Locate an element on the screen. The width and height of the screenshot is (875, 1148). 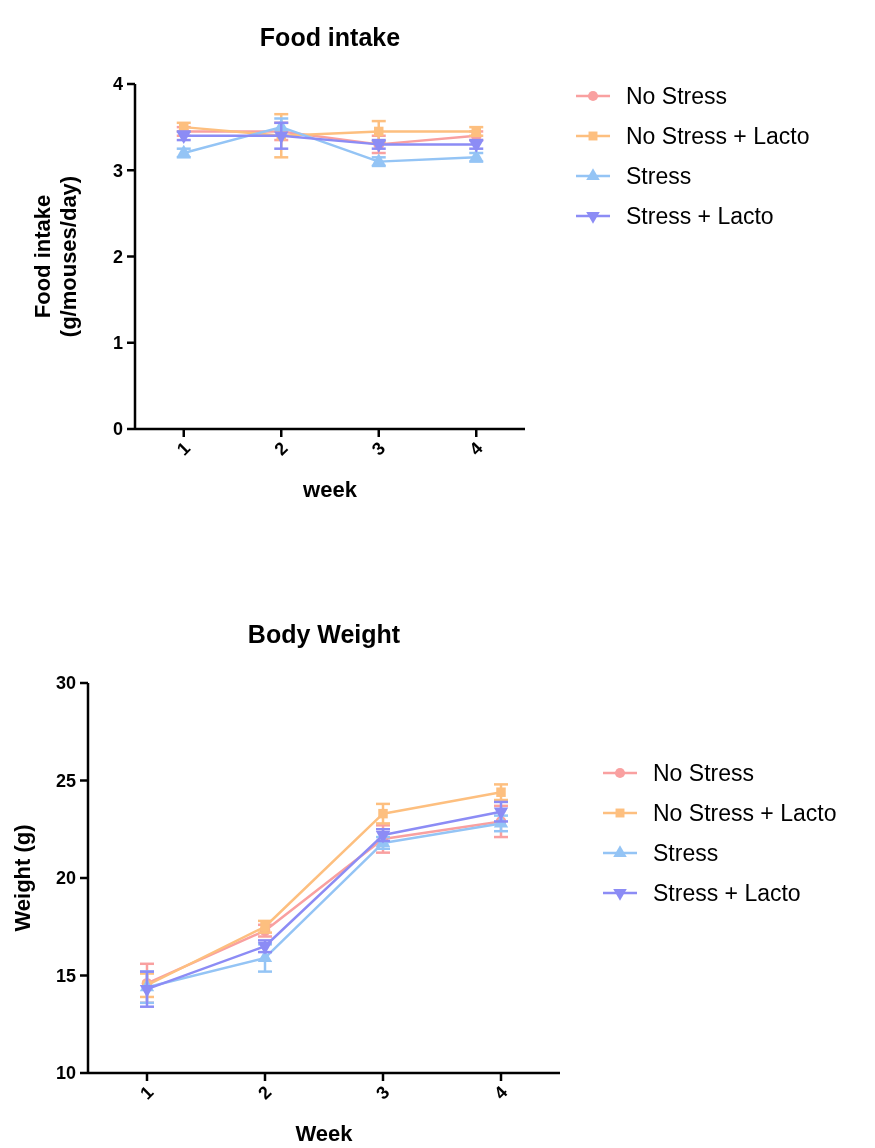
y-tick-label: 15 is located at coordinates (65, 975).